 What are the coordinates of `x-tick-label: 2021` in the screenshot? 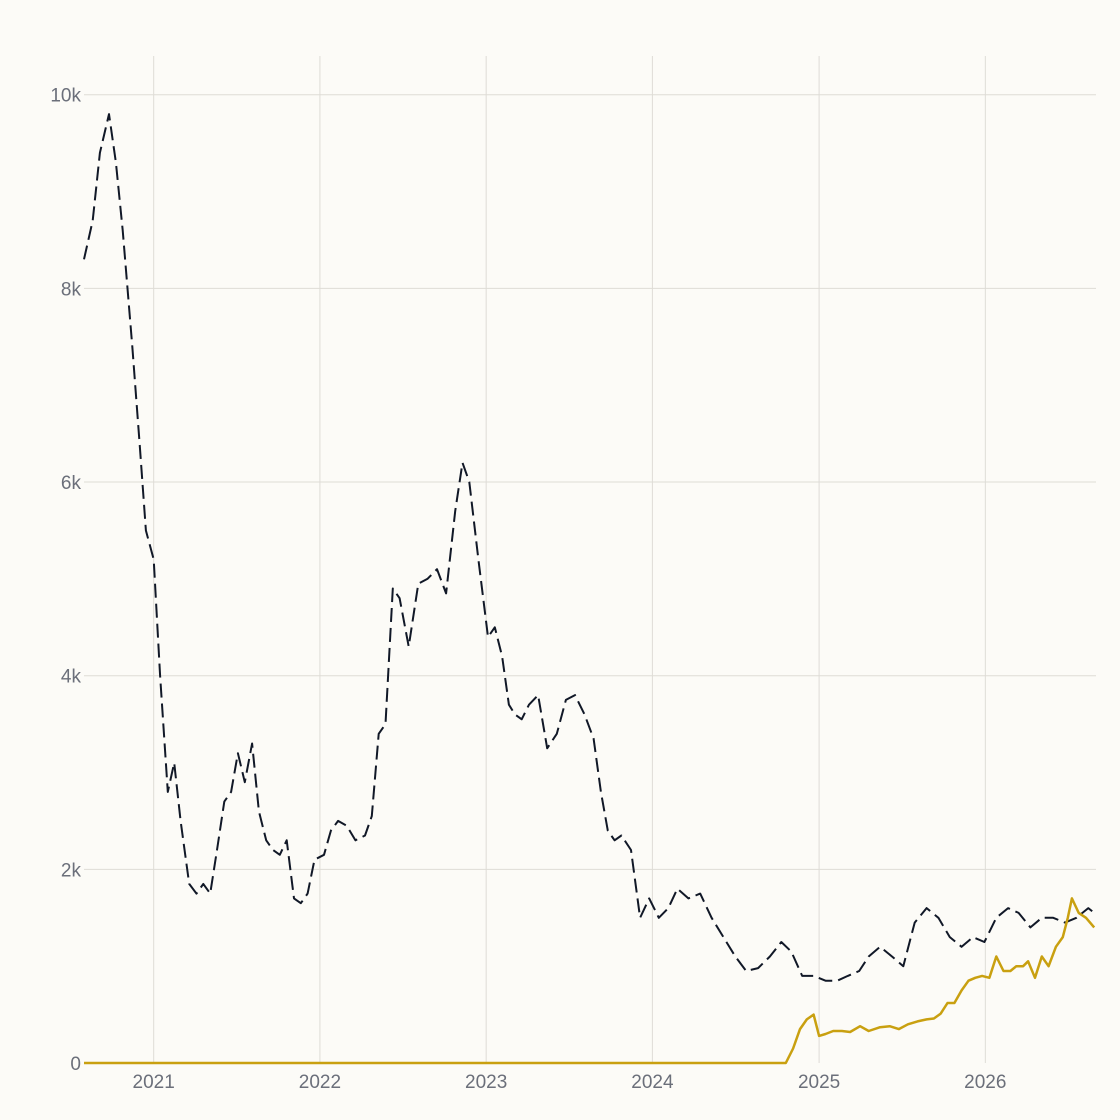 It's located at (154, 1082).